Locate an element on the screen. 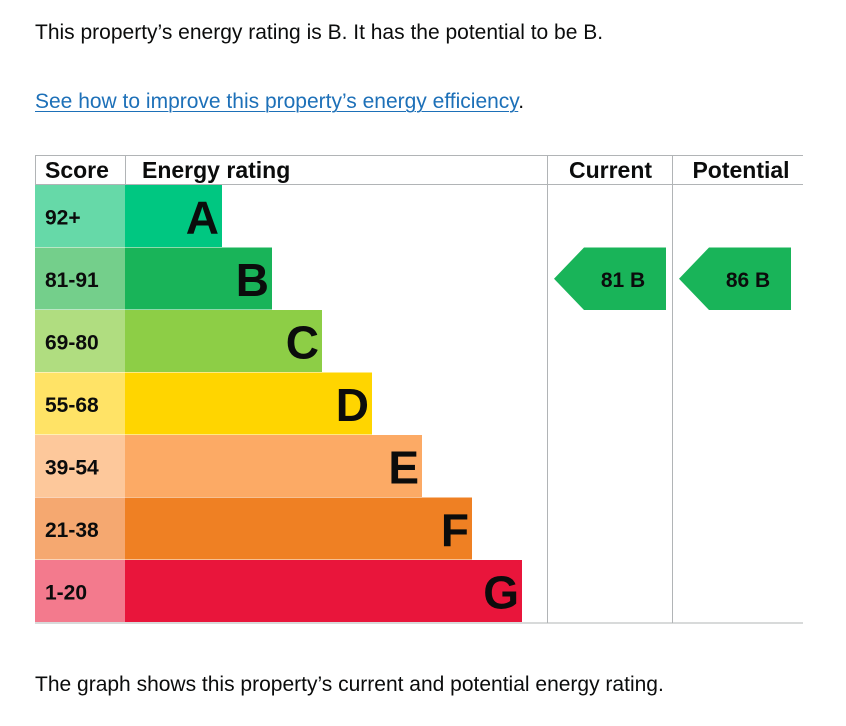  improve-link-period: . is located at coordinates (521, 101).